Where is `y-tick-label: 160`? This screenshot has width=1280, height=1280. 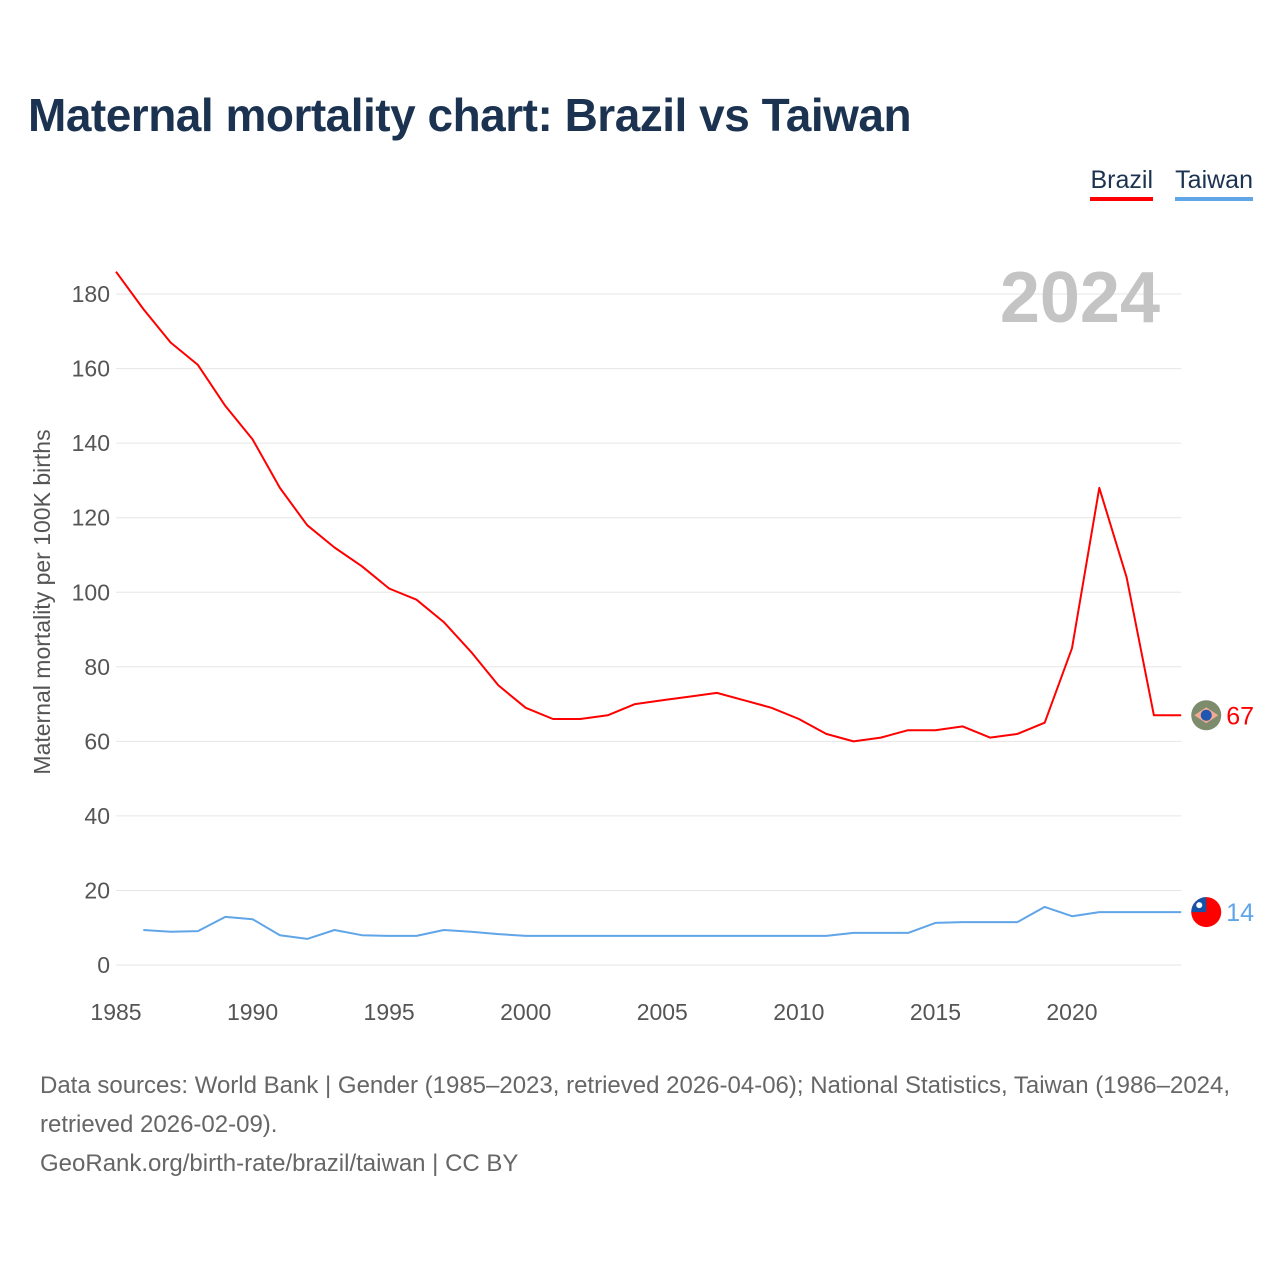 y-tick-label: 160 is located at coordinates (91, 369).